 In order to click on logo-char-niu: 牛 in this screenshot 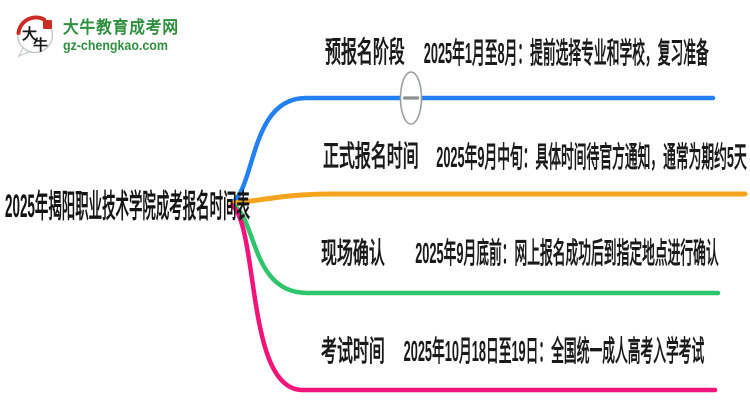, I will do `click(40, 45)`.